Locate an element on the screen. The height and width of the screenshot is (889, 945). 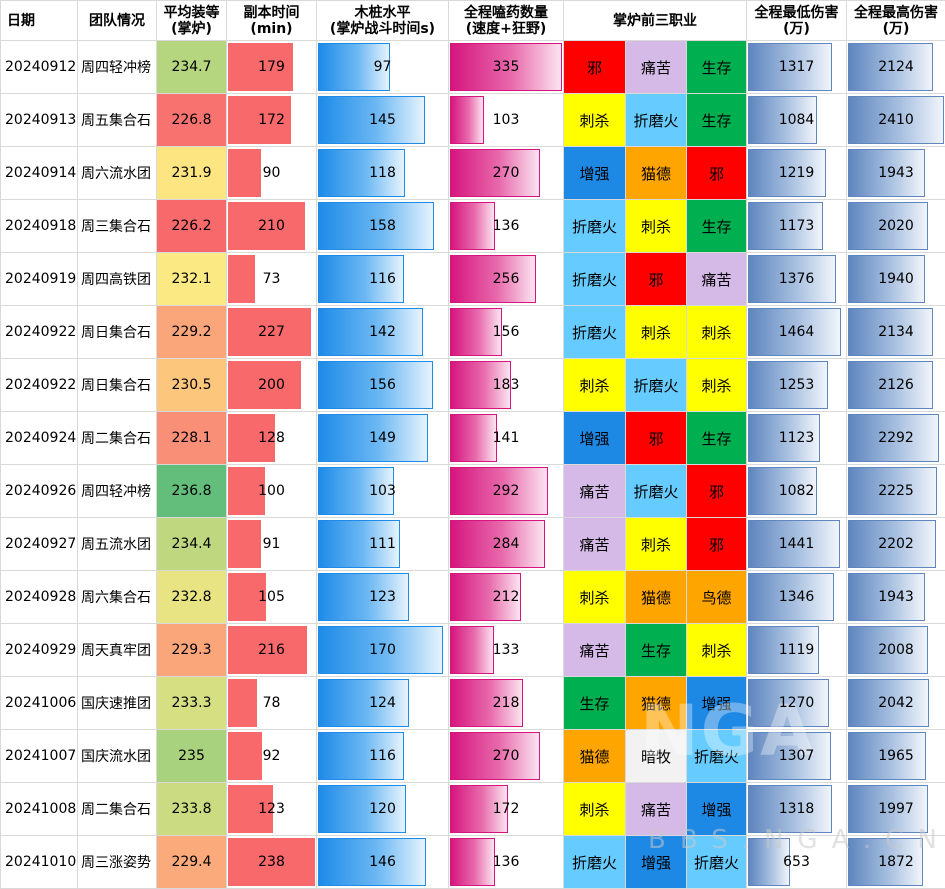
gear-cell: 226.8 is located at coordinates (192, 120).